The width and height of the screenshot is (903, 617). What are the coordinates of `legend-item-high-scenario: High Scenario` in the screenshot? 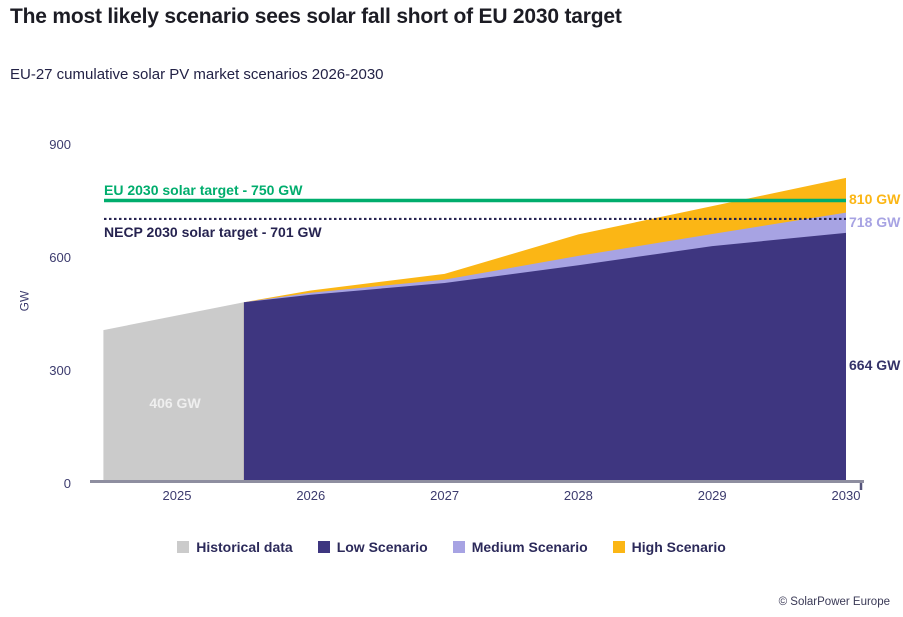 It's located at (669, 547).